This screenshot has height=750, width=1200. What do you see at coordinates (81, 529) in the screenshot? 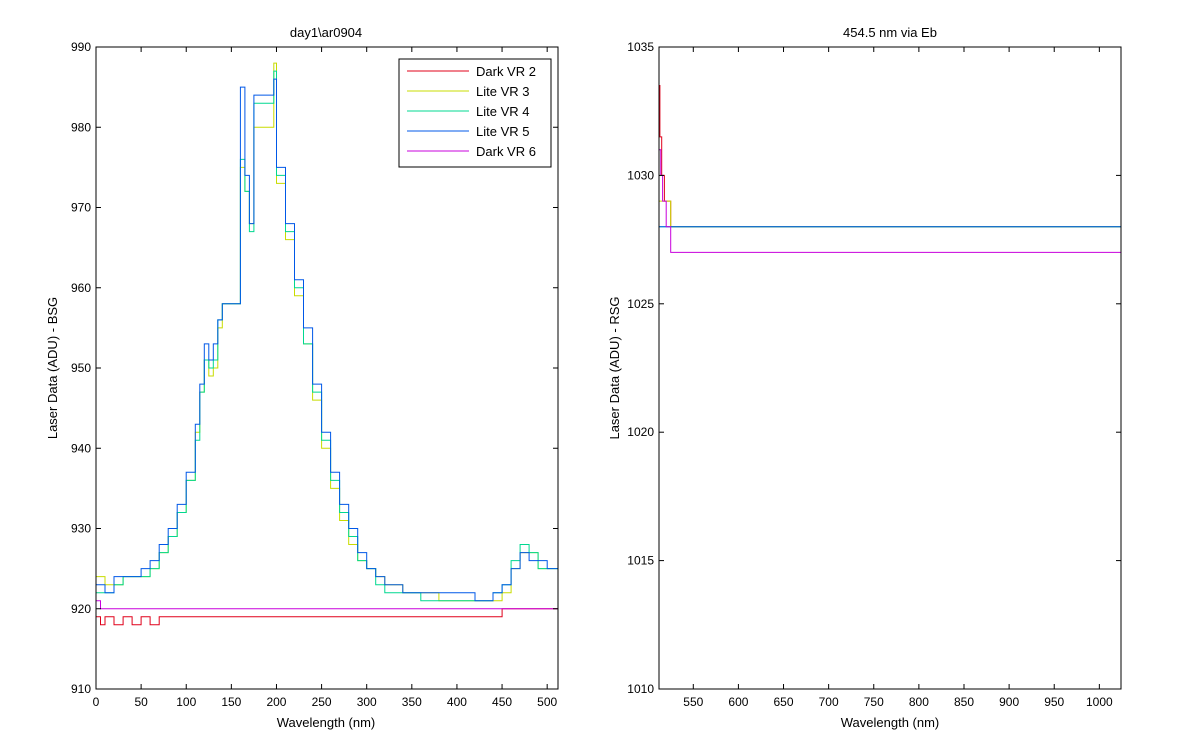
I see `left-y-tick-label: 930` at bounding box center [81, 529].